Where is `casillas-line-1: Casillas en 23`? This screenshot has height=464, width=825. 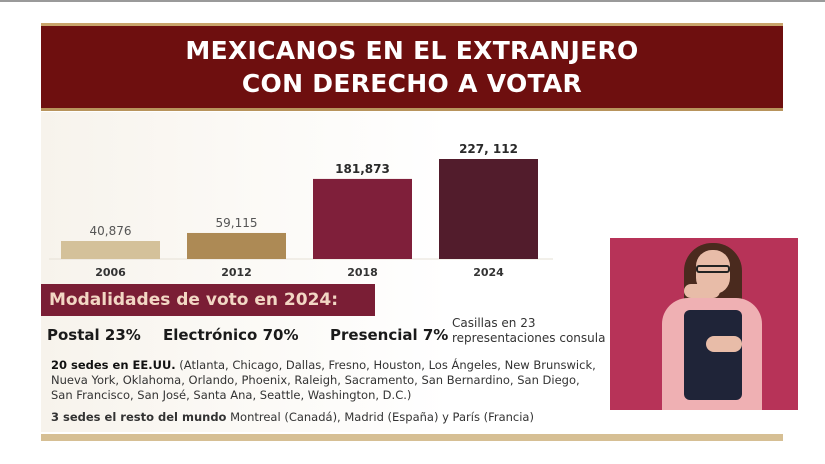
casillas-line-1: Casillas en 23 is located at coordinates (494, 323).